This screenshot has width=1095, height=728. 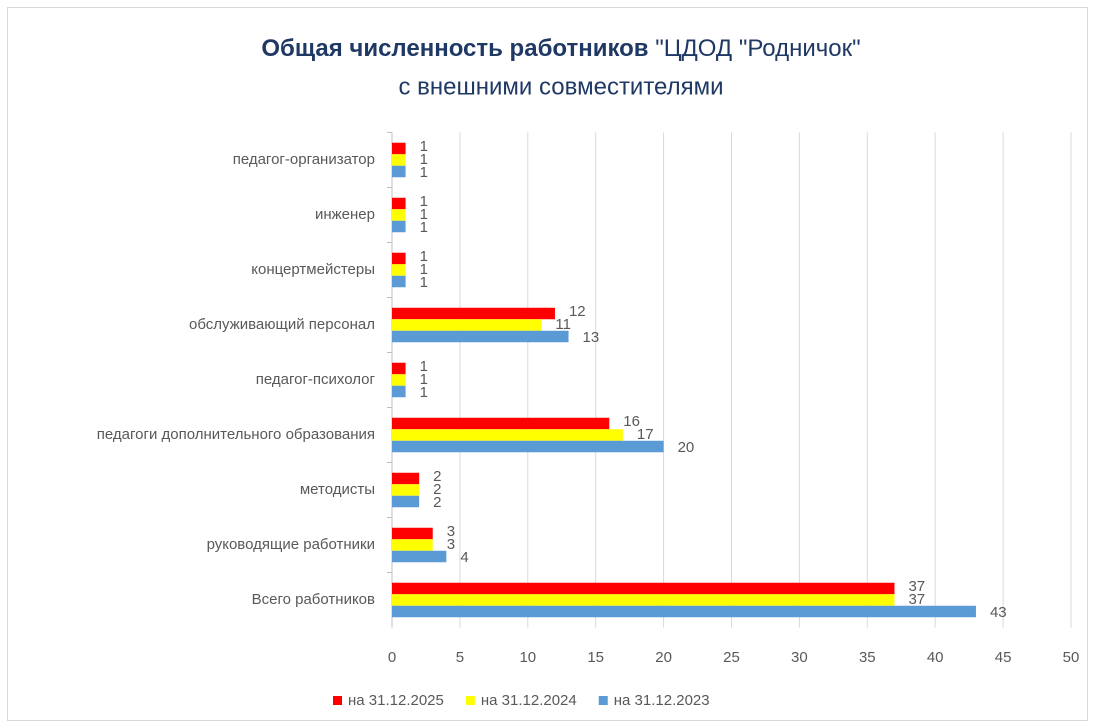 What do you see at coordinates (645, 434) in the screenshot?
I see `value-label: 17` at bounding box center [645, 434].